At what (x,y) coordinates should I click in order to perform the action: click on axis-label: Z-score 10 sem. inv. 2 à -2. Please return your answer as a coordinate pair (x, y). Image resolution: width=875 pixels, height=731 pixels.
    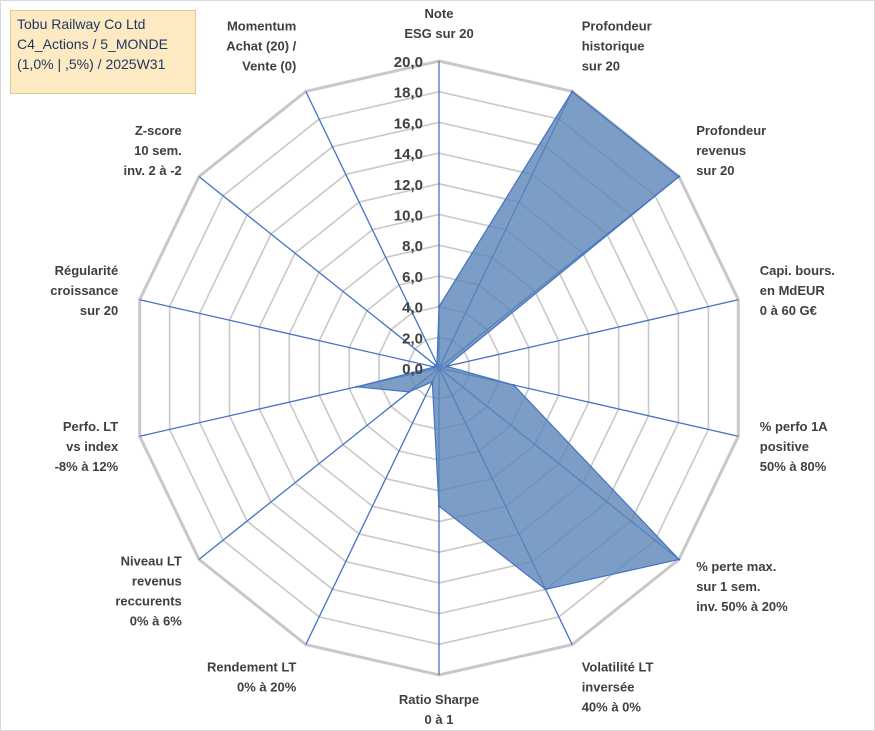
    Looking at the image, I should click on (153, 150).